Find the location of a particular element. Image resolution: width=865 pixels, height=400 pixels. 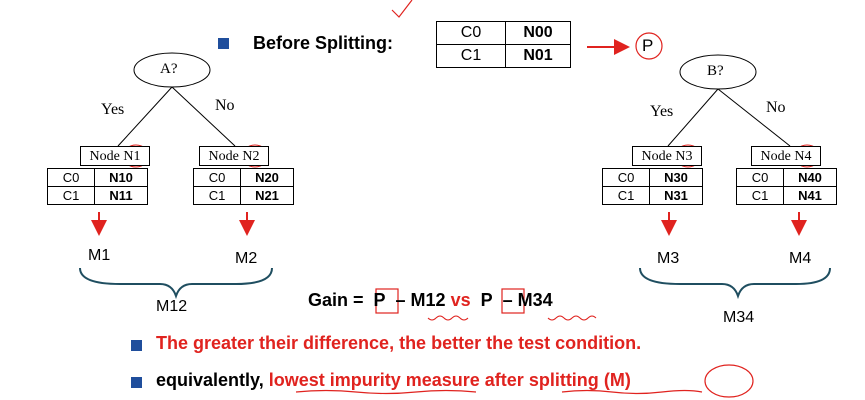

gain-term2: – M34 is located at coordinates (525, 300).